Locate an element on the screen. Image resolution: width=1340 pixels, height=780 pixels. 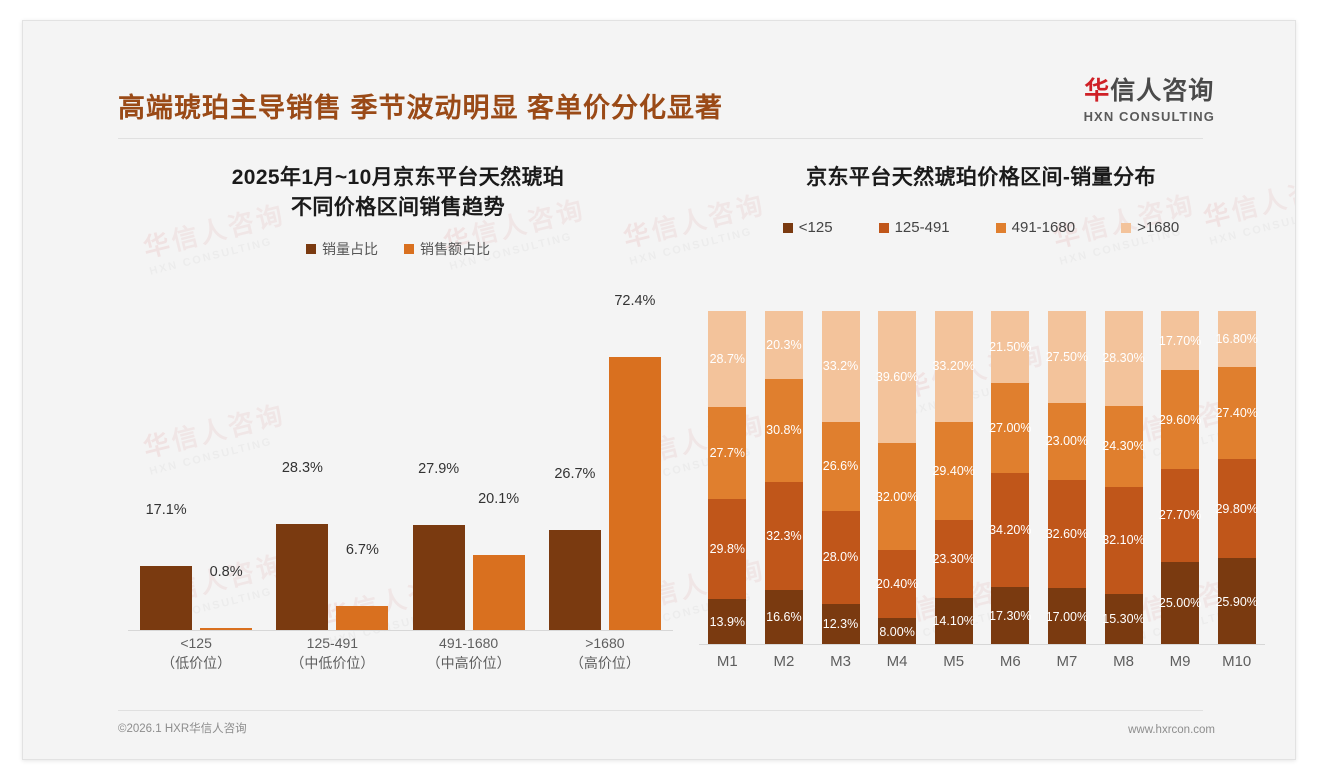
stacked-bar-segment: 15.30% is located at coordinates (1123, 619).